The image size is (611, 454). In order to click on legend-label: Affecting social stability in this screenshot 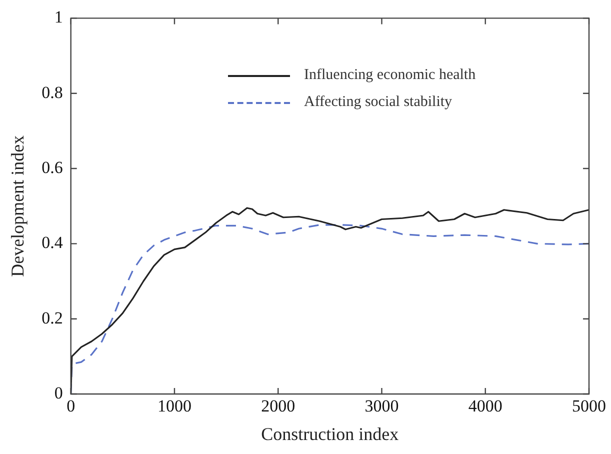, I will do `click(378, 102)`.